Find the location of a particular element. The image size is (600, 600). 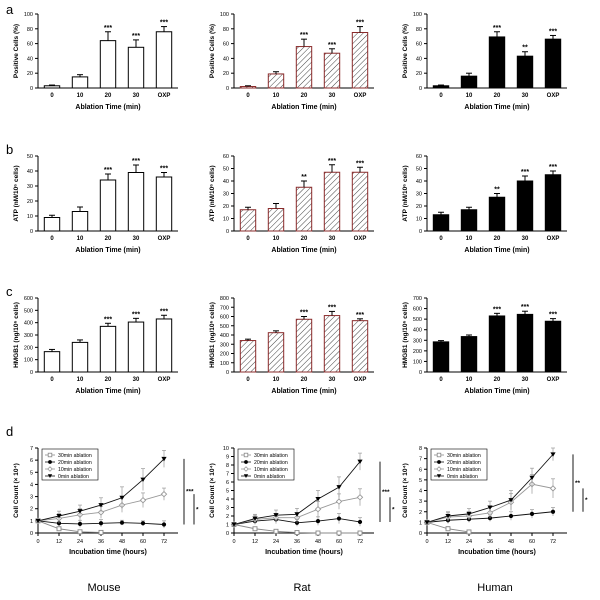

legend-label: 0min ablation is located at coordinates (73, 477).